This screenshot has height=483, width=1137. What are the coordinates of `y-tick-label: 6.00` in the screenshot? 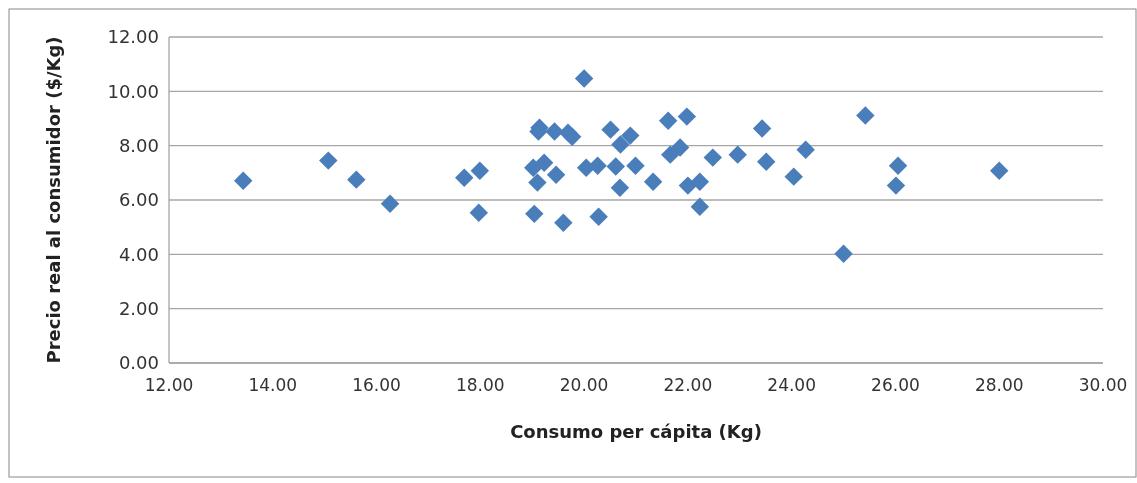 It's located at (138, 200).